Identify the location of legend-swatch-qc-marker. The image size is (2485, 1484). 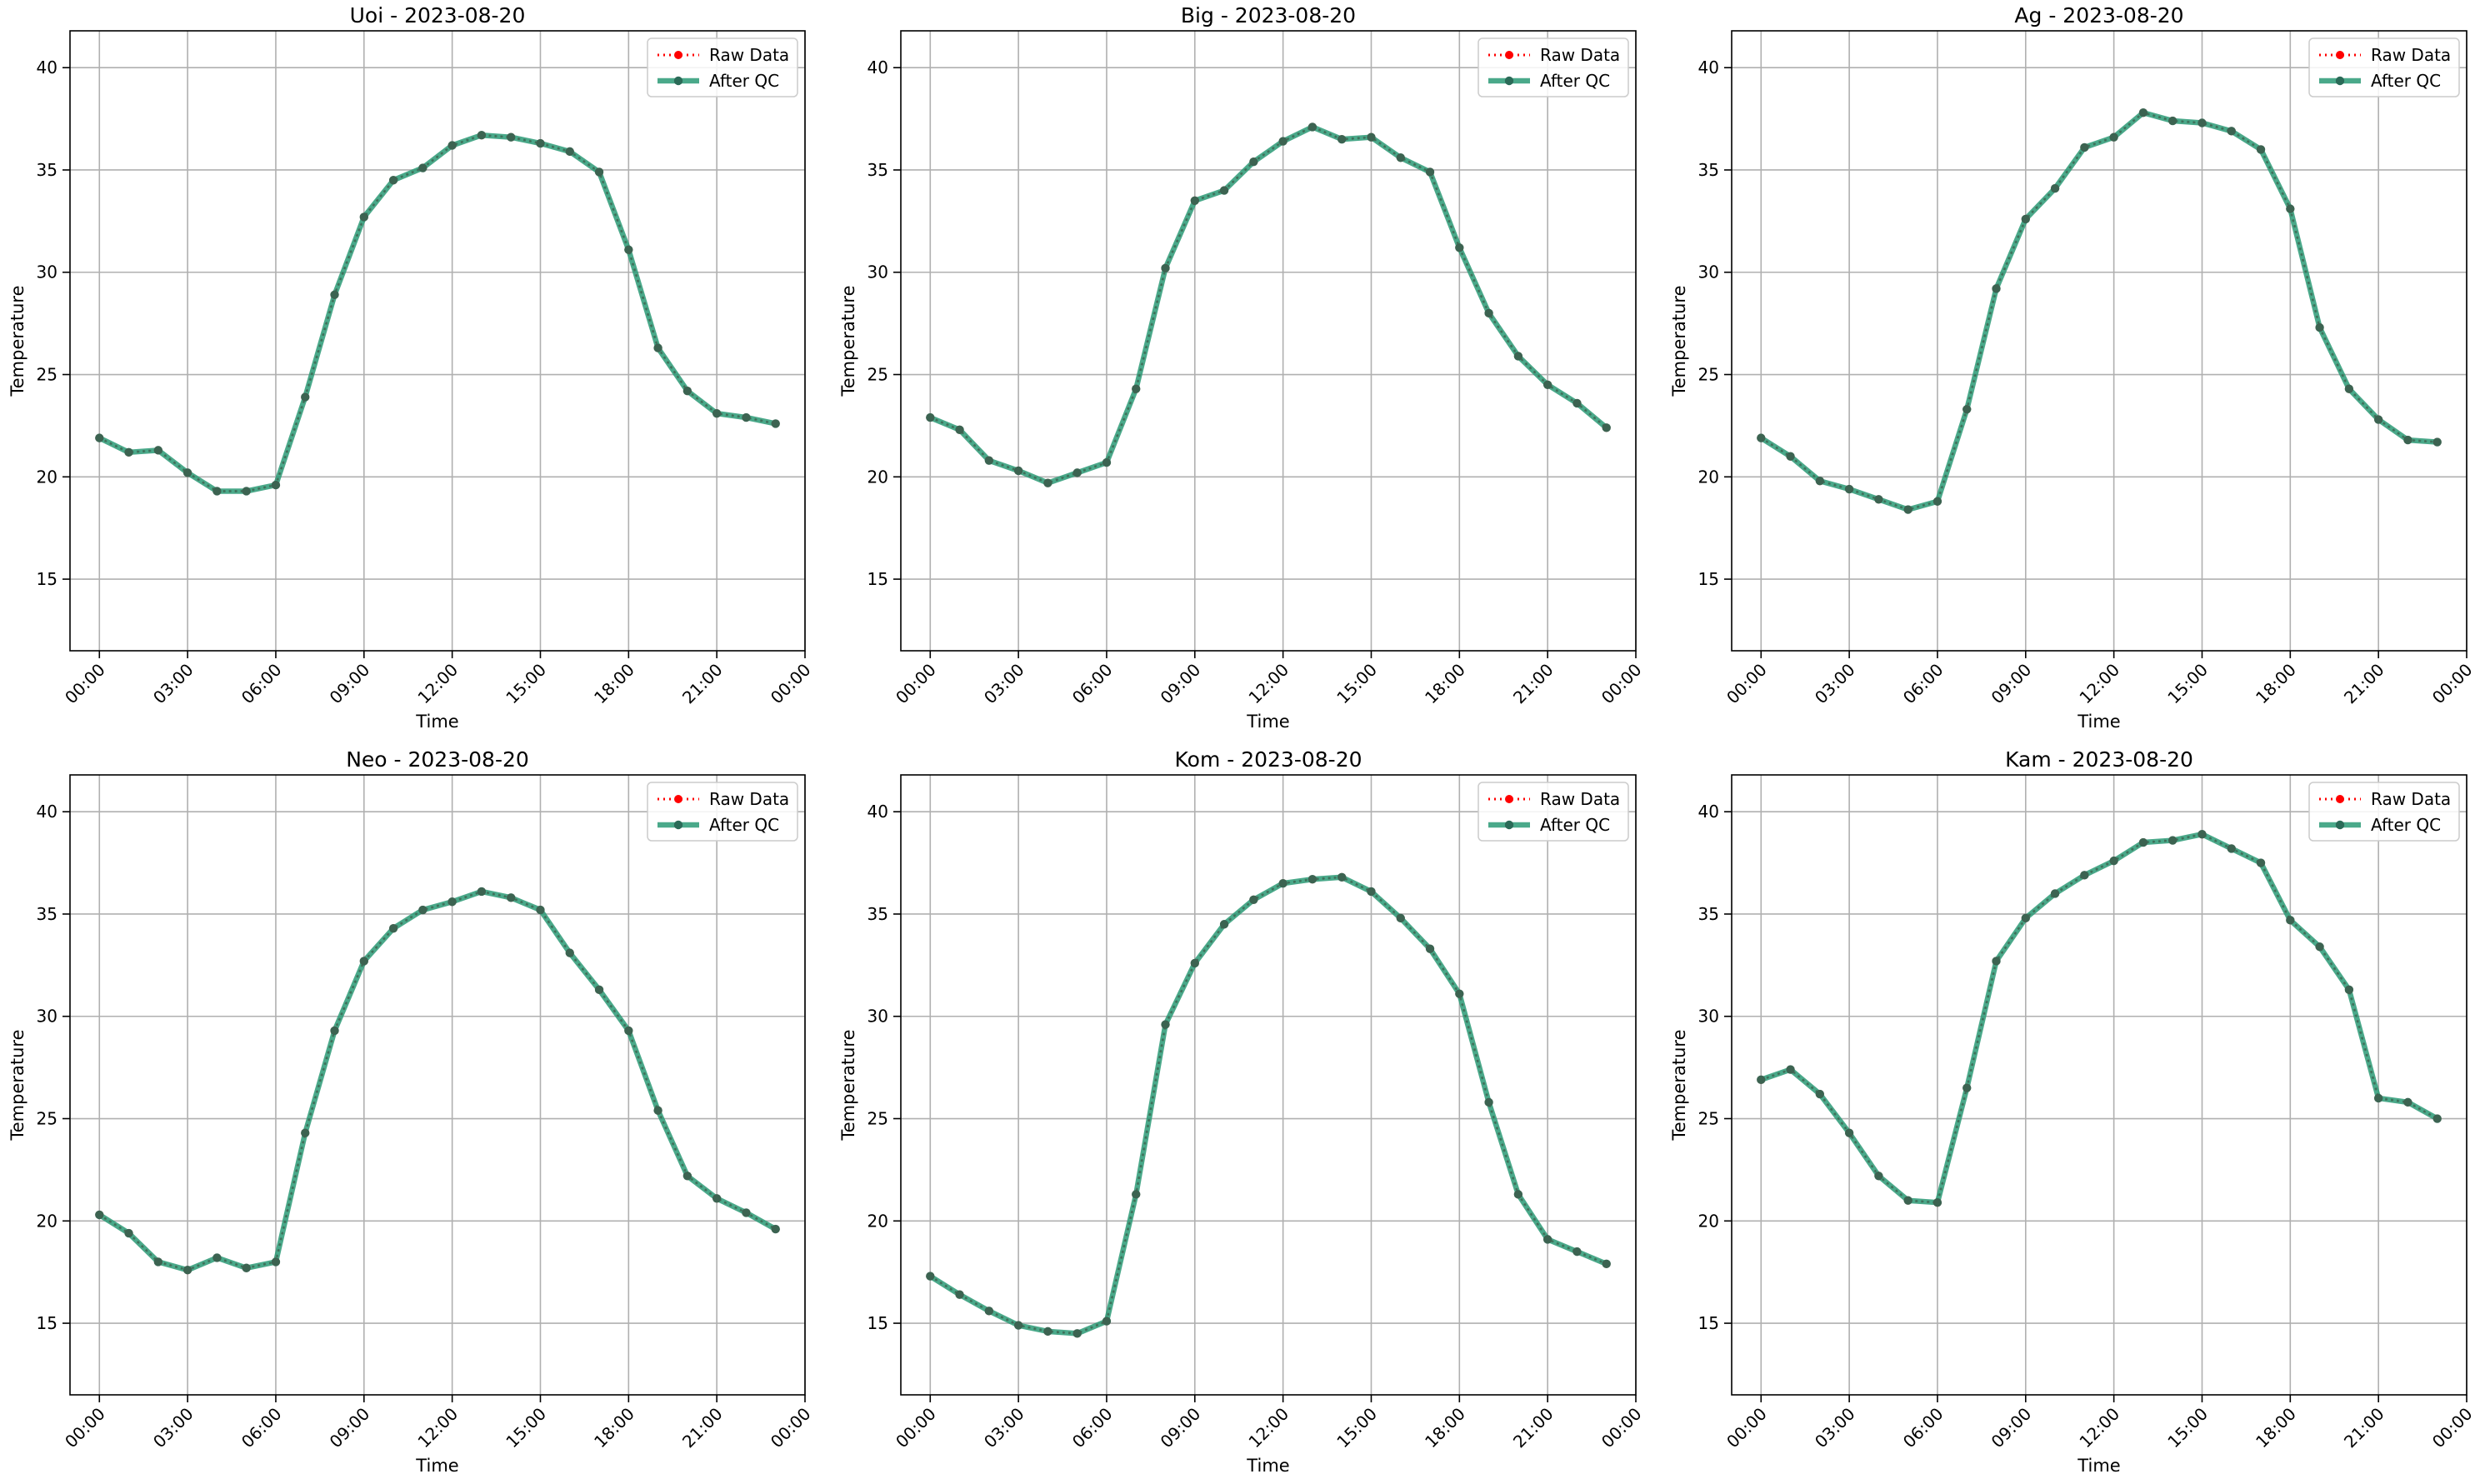
(1509, 81).